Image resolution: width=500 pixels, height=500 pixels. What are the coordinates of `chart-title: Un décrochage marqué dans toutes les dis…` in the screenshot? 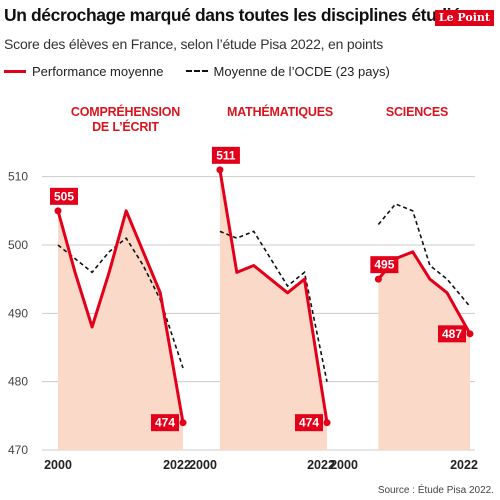 It's located at (242, 15).